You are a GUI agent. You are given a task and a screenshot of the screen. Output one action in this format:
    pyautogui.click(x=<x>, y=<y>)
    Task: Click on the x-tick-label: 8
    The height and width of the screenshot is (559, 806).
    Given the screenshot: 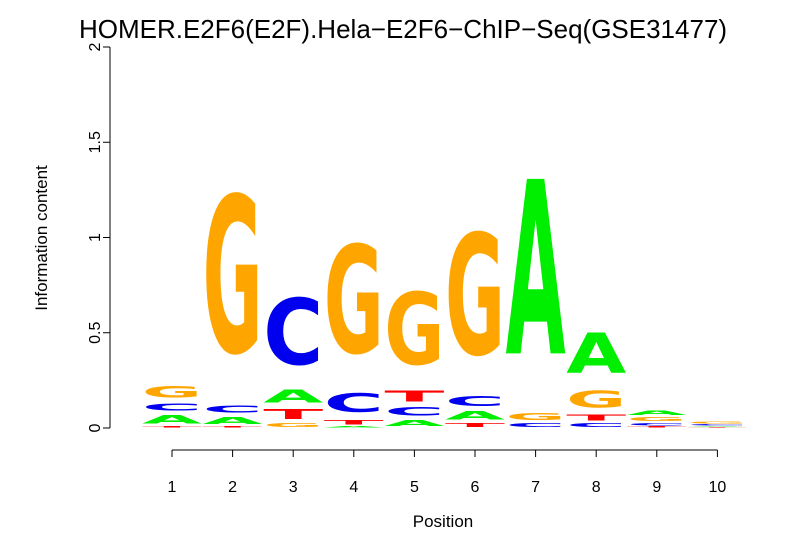 What is the action you would take?
    pyautogui.click(x=596, y=487)
    